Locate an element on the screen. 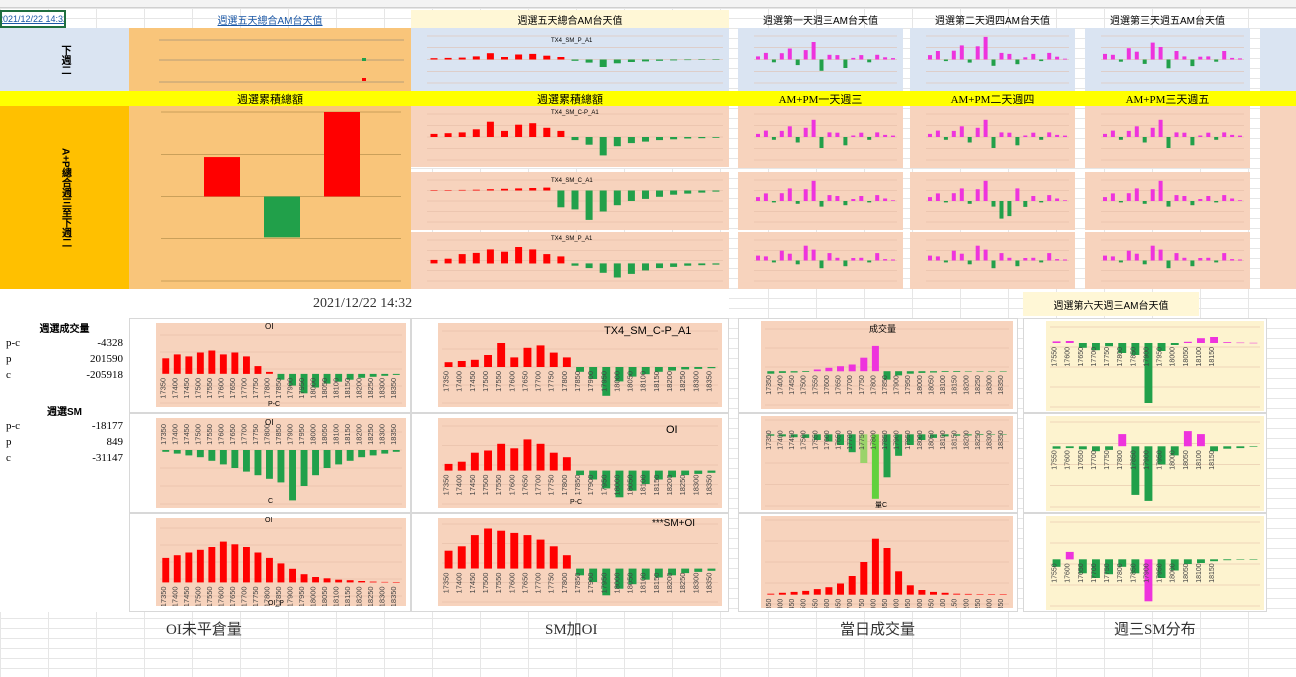 The width and height of the screenshot is (1296, 677). tick-label: 17600 is located at coordinates (1068, 573).